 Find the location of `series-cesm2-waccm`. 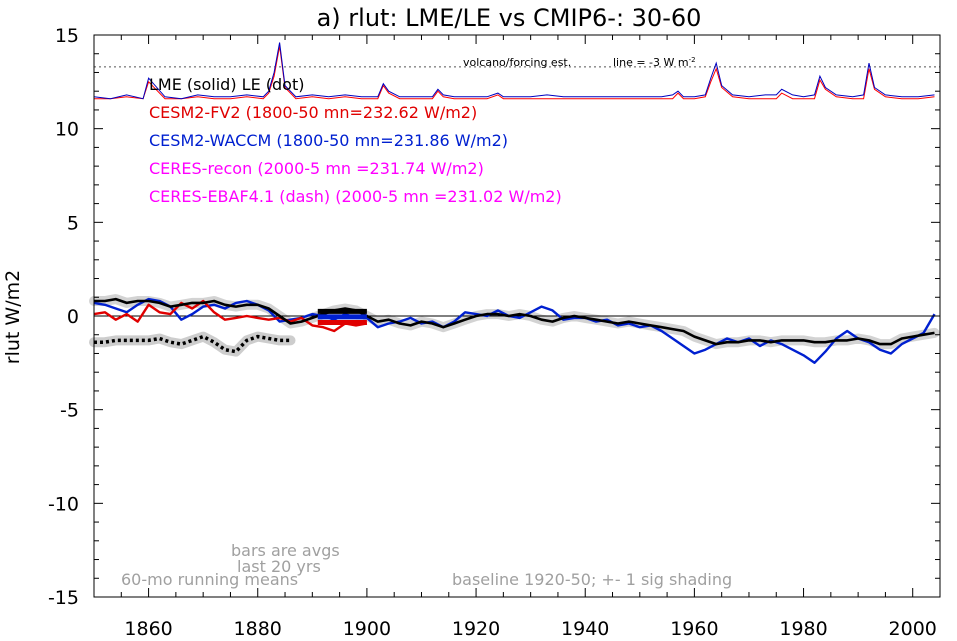

series-cesm2-waccm is located at coordinates (514, 330).